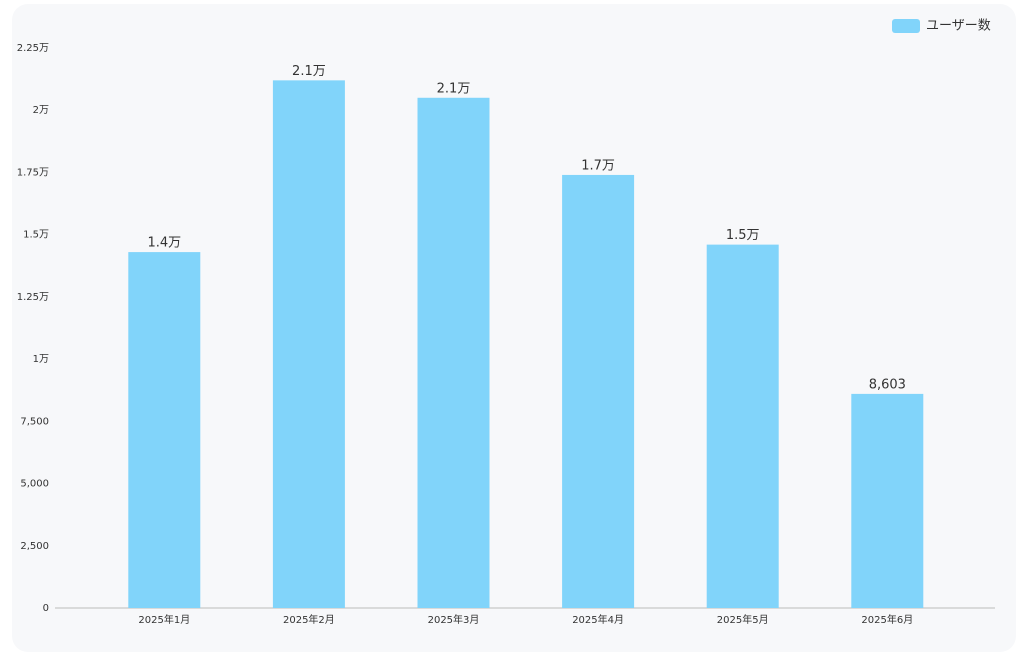 The image size is (1024, 662). I want to click on y-tick-label: 2.25万, so click(33, 48).